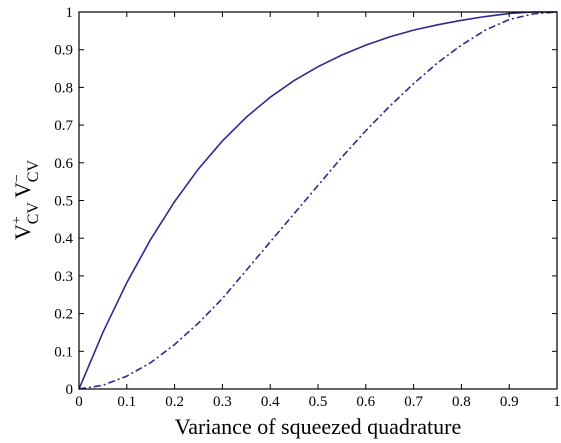 This screenshot has width=561, height=443. What do you see at coordinates (33, 213) in the screenshot?
I see `y-label-v1-sub: CV` at bounding box center [33, 213].